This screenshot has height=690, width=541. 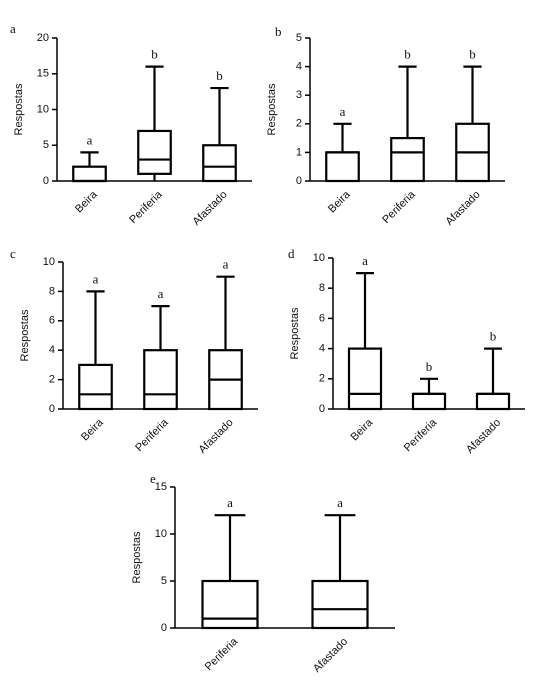 I want to click on panel-label: a, so click(x=13, y=28).